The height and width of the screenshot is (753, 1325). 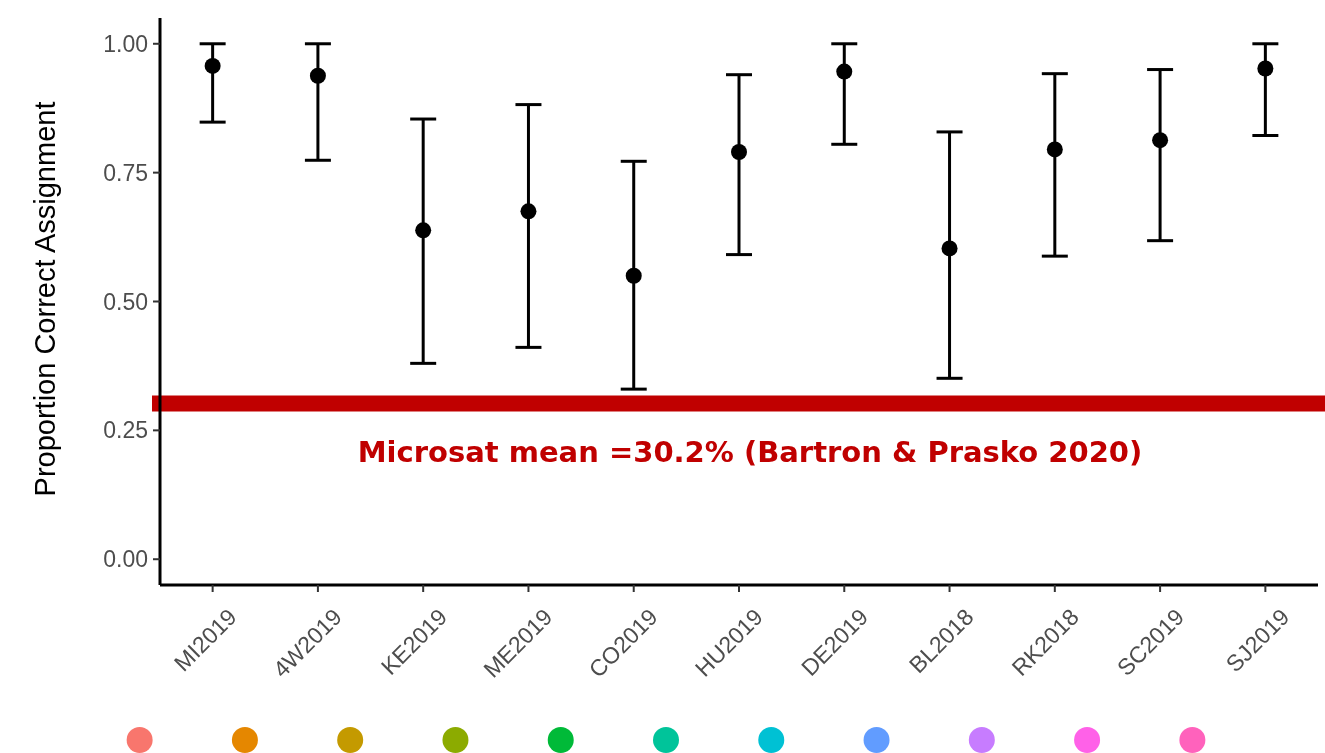 I want to click on y-tick-label: 0.75, so click(x=125, y=172).